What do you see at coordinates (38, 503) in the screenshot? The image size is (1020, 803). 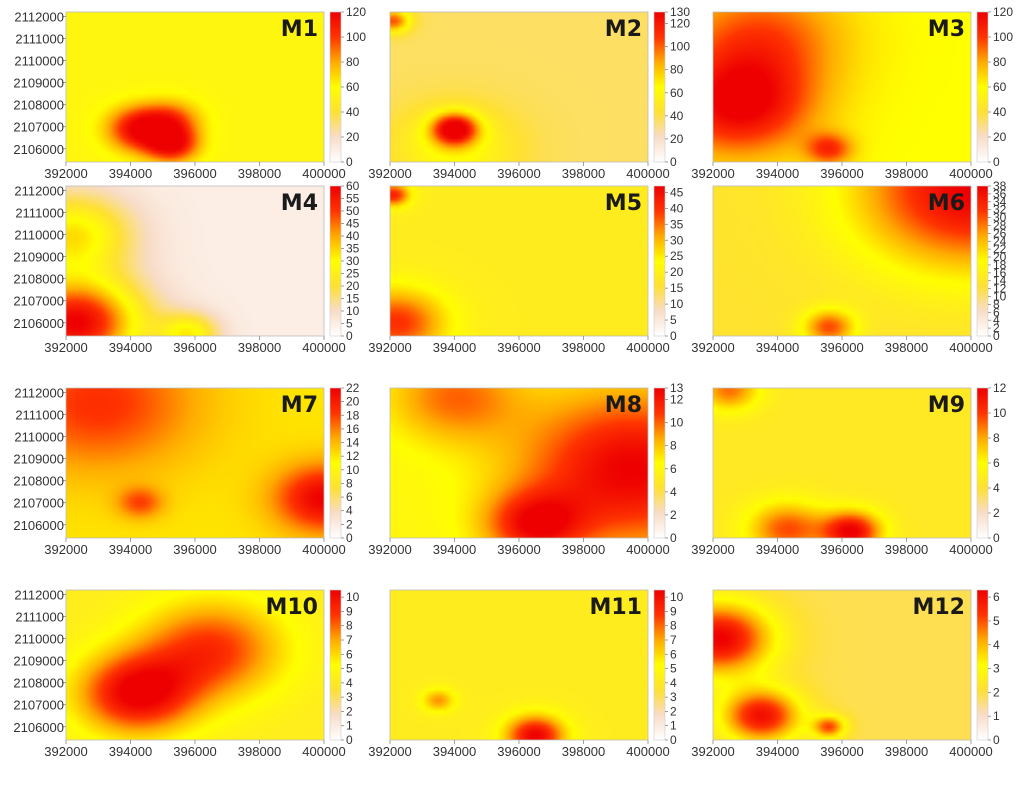 I see `y-tick-label: 2107000` at bounding box center [38, 503].